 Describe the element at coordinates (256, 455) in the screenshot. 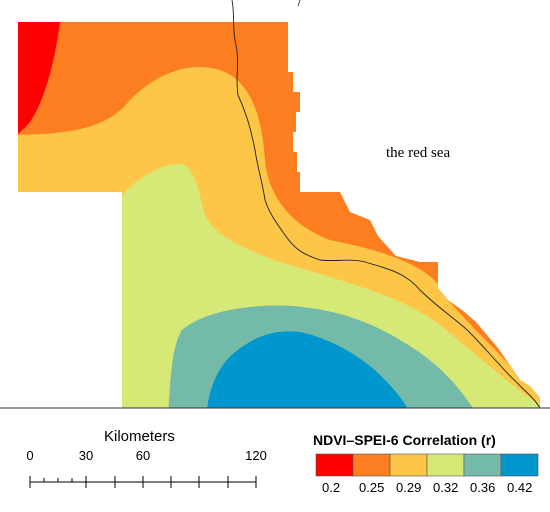

I see `scale-label-120: 120` at that location.